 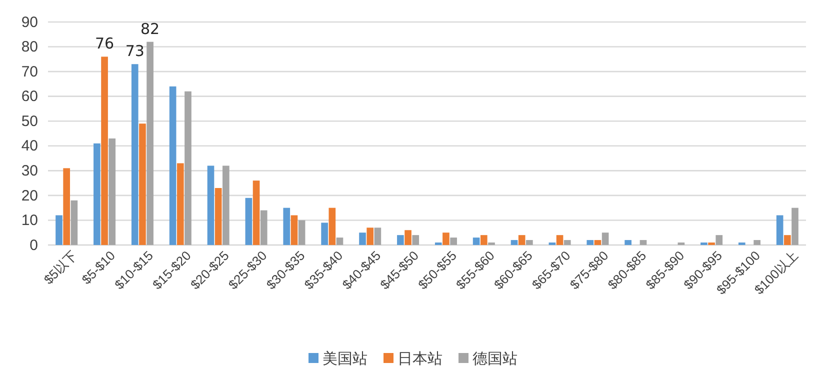 What do you see at coordinates (29, 47) in the screenshot?
I see `y-tick-label: 80` at bounding box center [29, 47].